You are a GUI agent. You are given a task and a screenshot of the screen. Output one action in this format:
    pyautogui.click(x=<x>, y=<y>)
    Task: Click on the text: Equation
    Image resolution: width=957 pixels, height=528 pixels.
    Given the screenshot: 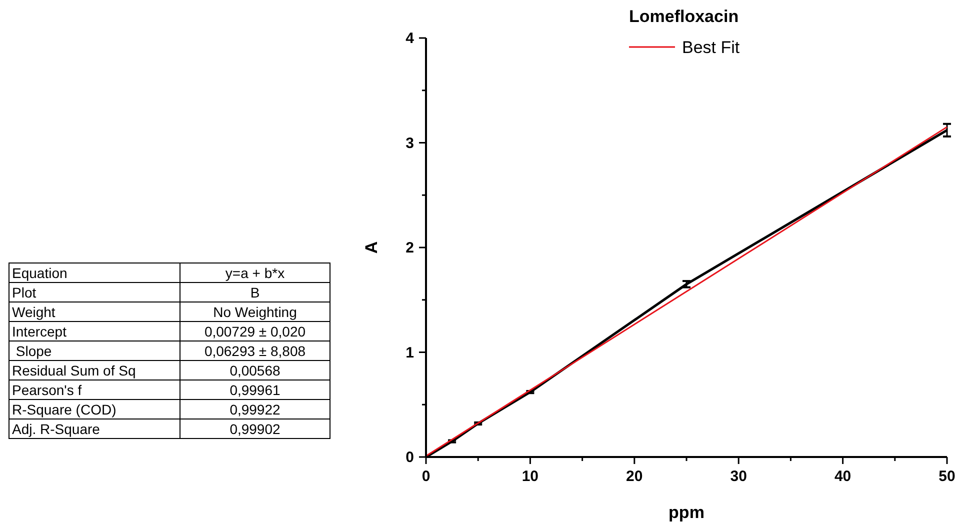 What is the action you would take?
    pyautogui.click(x=40, y=272)
    